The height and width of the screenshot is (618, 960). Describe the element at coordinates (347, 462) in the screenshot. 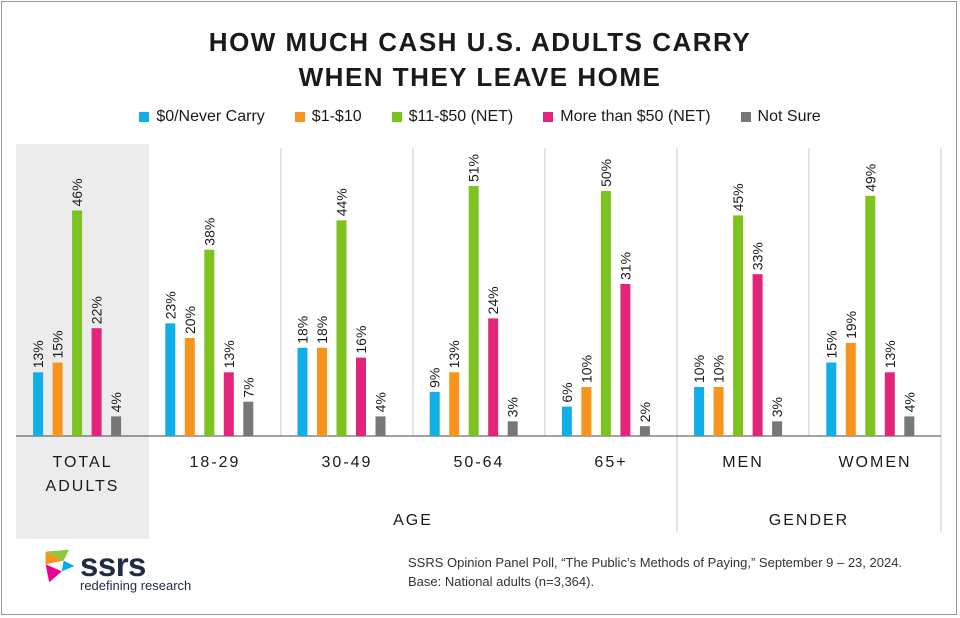

I see `category-label-30-49: 30-49` at that location.